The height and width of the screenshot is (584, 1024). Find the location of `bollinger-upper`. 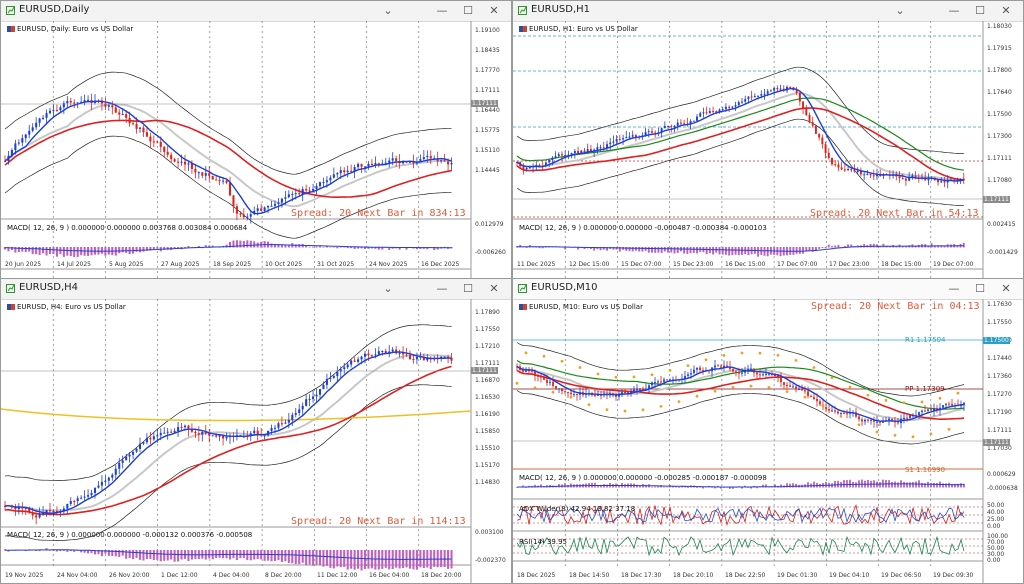

bollinger-upper is located at coordinates (740, 110).